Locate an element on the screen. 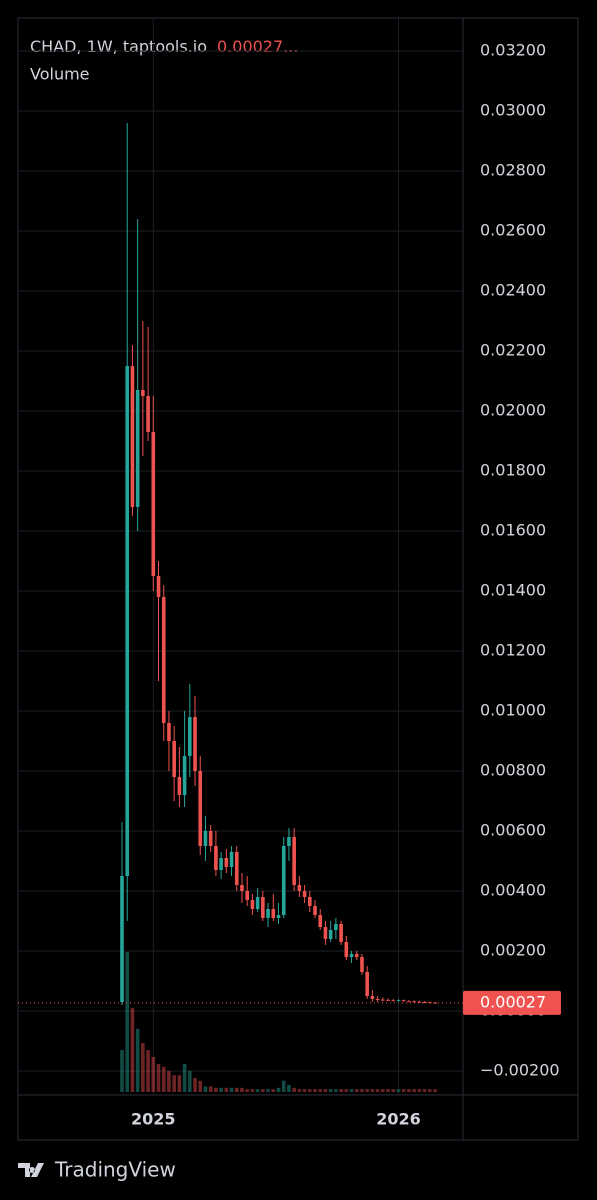 The height and width of the screenshot is (1200, 597). branding: TradingView is located at coordinates (115, 1170).